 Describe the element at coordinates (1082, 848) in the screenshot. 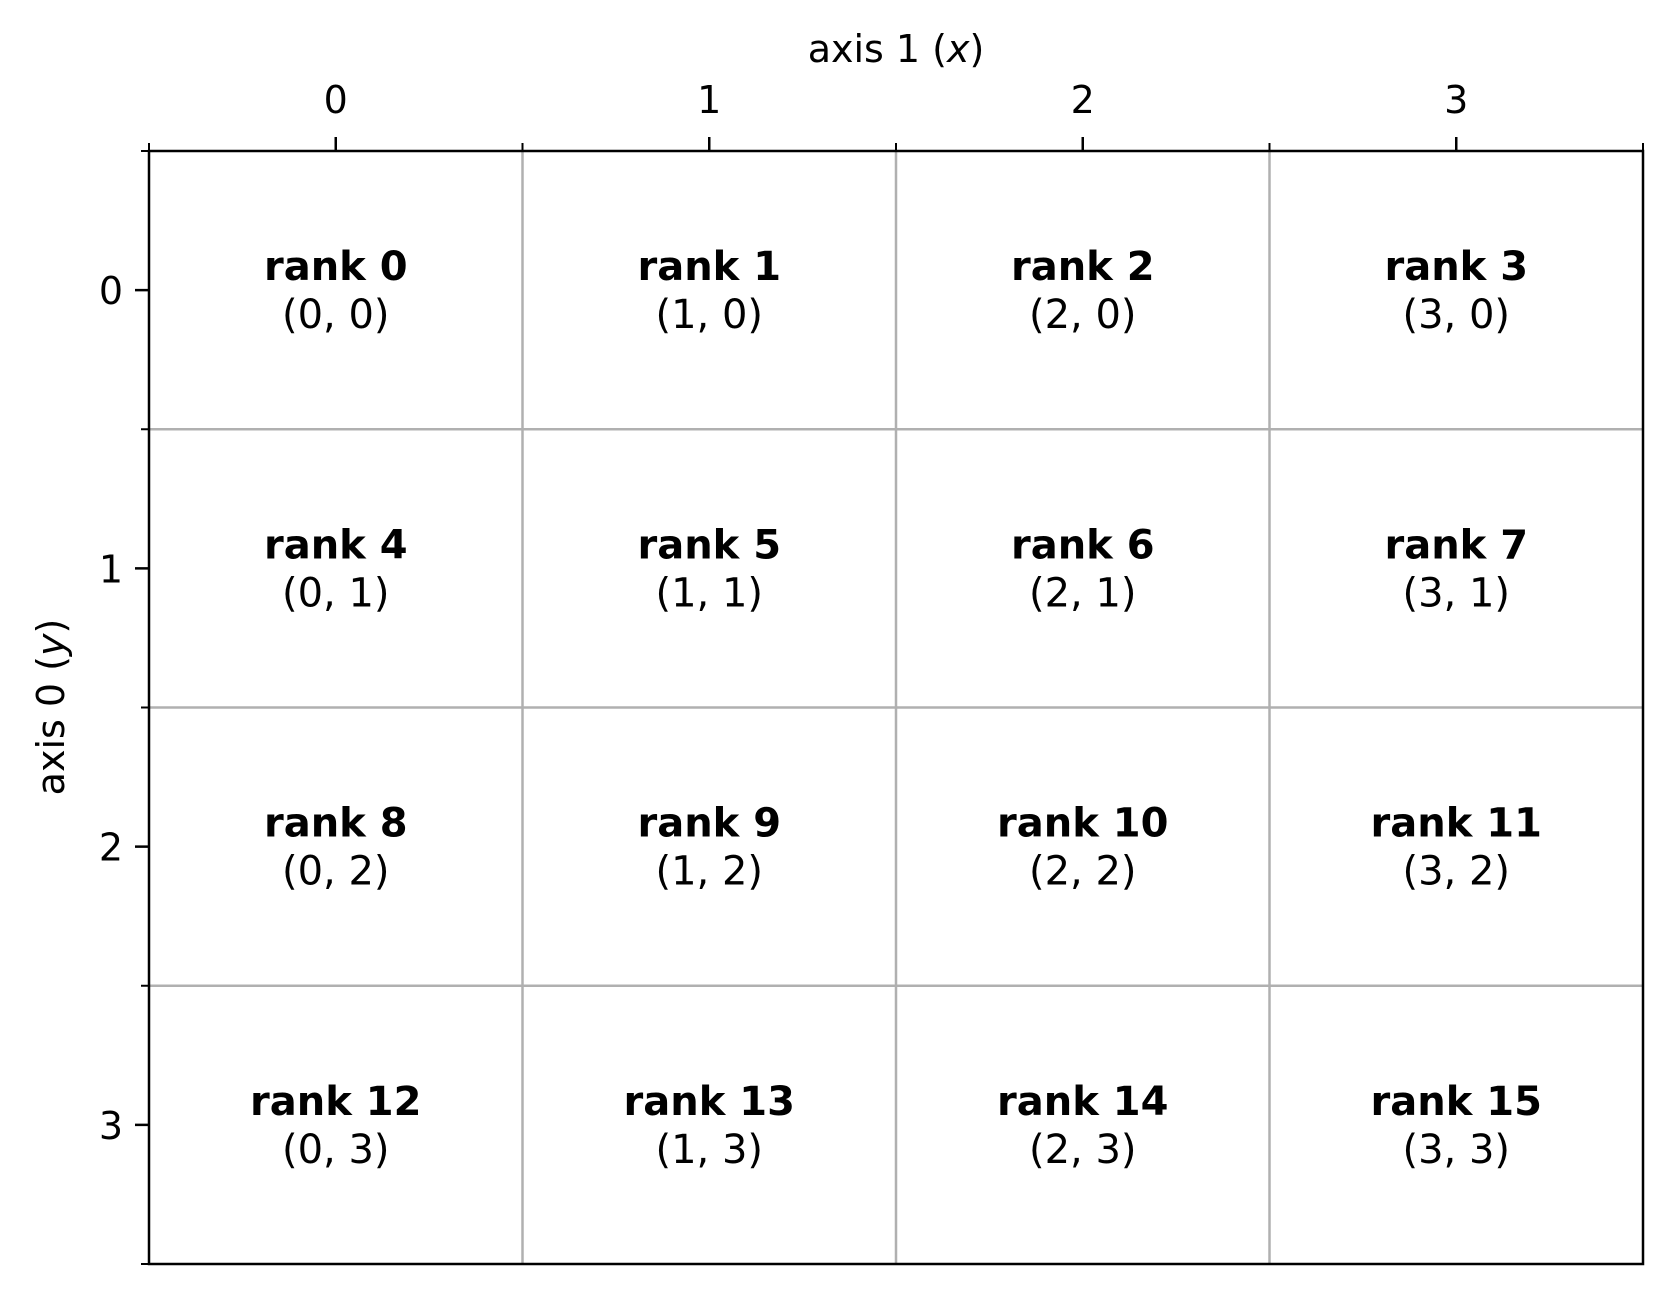

I see `grid-cell: rank 10(2, 2)` at that location.